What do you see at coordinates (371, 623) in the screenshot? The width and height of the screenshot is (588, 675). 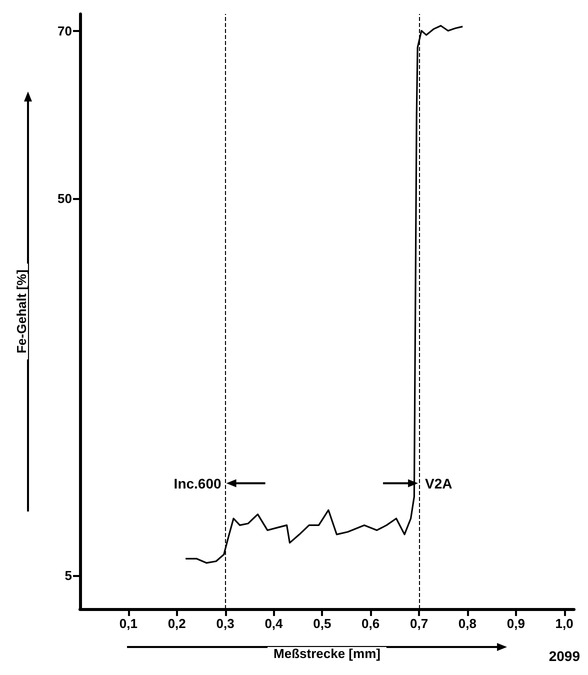 I see `x-tick-label: 0,6` at bounding box center [371, 623].